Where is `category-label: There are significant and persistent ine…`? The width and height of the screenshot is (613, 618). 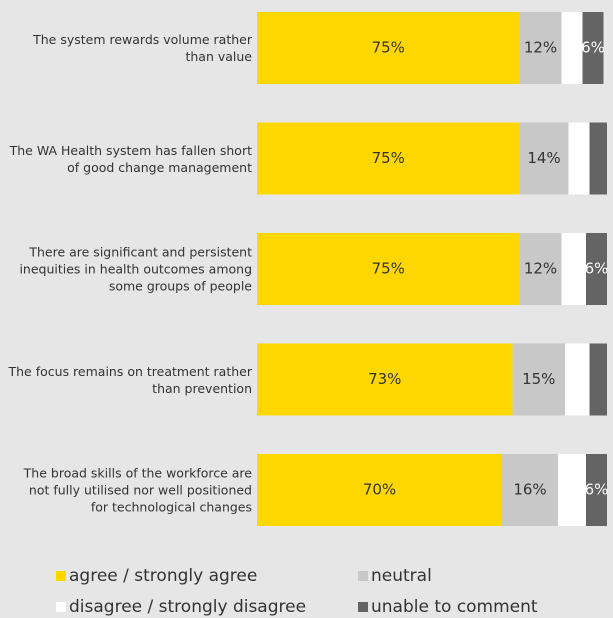 category-label: There are significant and persistent ine… is located at coordinates (135, 269).